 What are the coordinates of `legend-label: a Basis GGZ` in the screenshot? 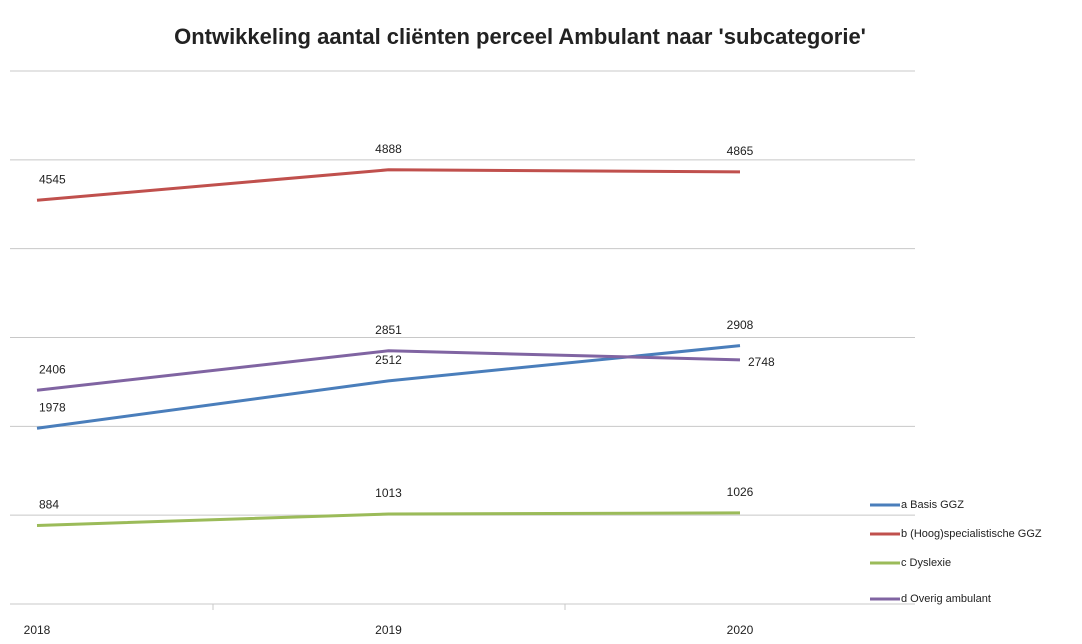 It's located at (932, 505).